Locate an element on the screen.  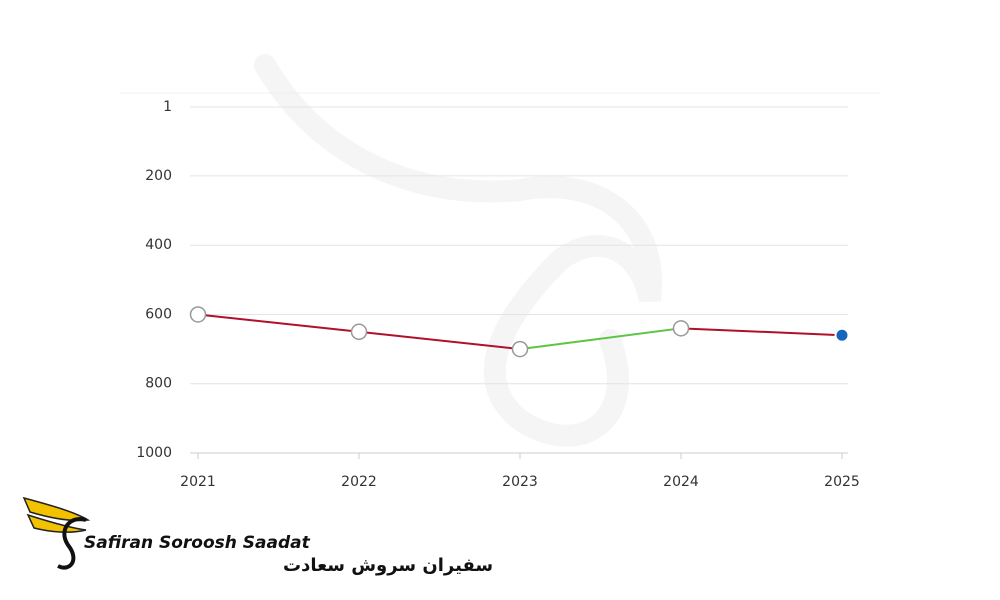
logo-name: Safiran Soroosh Saadat is located at coordinates (197, 543).